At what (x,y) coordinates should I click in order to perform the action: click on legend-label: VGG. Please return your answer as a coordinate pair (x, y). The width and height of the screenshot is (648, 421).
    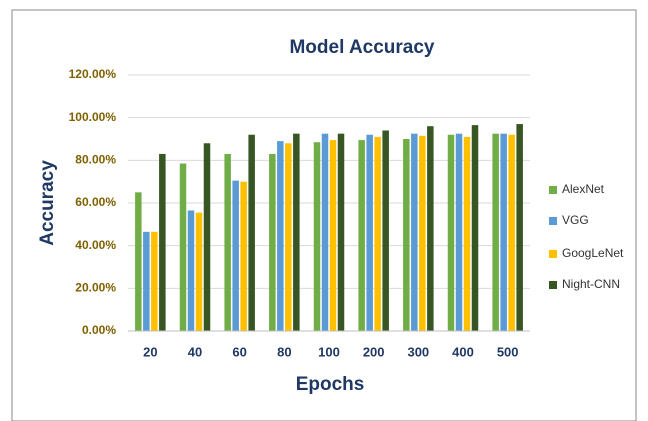
    Looking at the image, I should click on (575, 220).